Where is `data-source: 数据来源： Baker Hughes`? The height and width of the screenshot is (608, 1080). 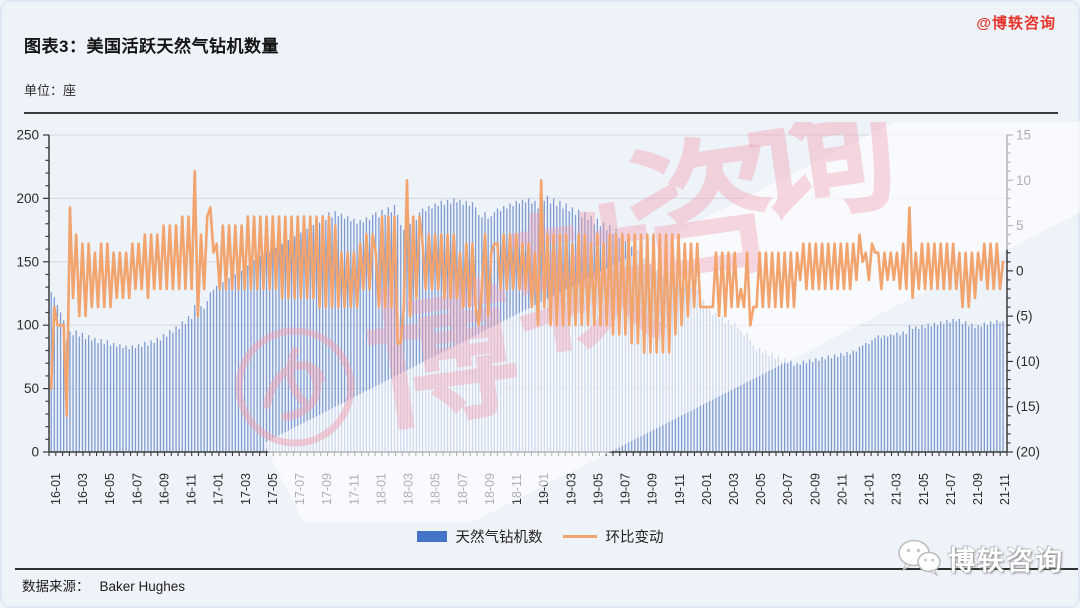 data-source: 数据来源： Baker Hughes is located at coordinates (103, 585).